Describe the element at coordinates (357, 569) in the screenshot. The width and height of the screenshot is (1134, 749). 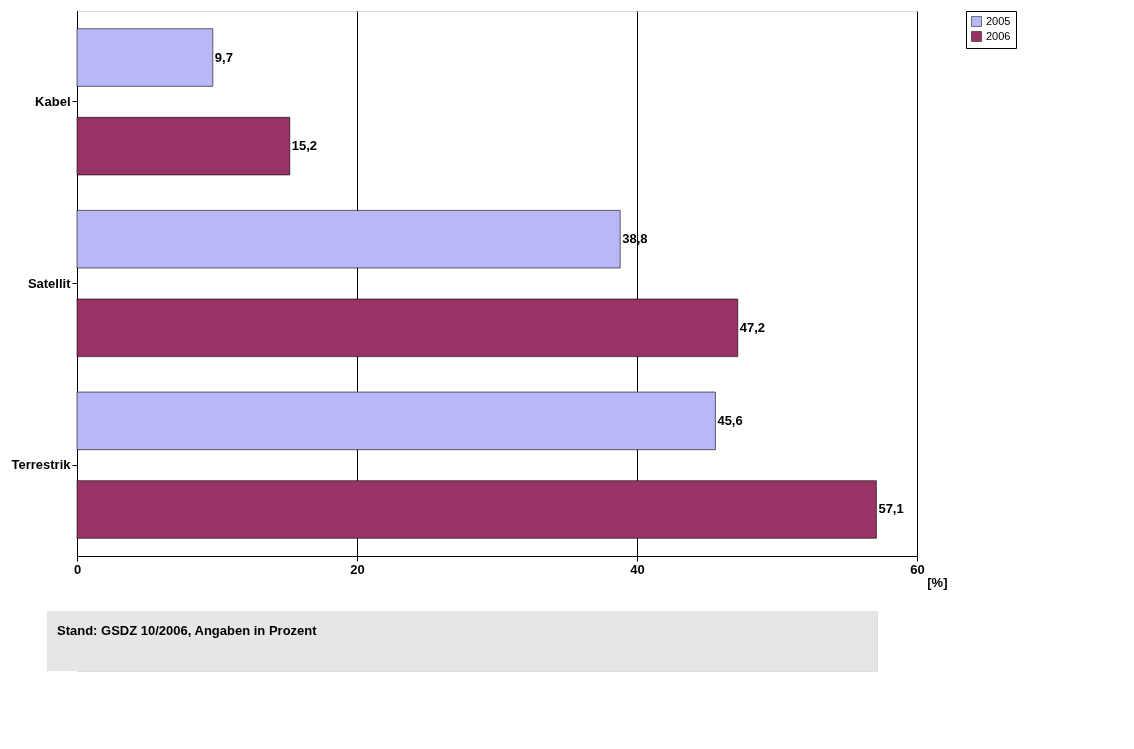
I see `x-tick-label: 20` at that location.